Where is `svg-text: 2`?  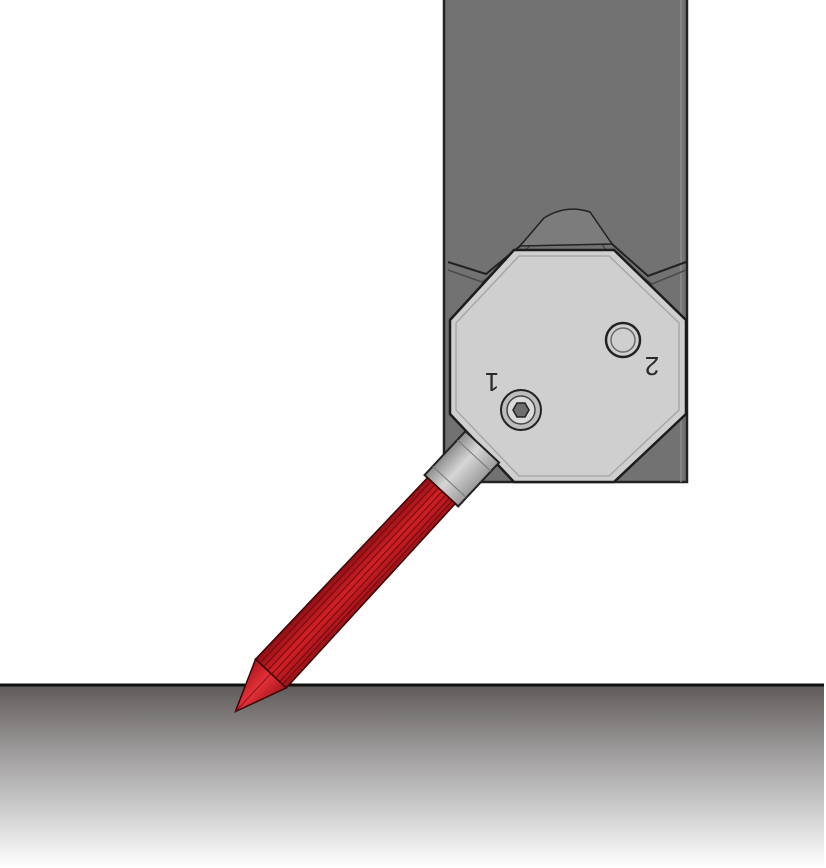 svg-text: 2 is located at coordinates (652, 366).